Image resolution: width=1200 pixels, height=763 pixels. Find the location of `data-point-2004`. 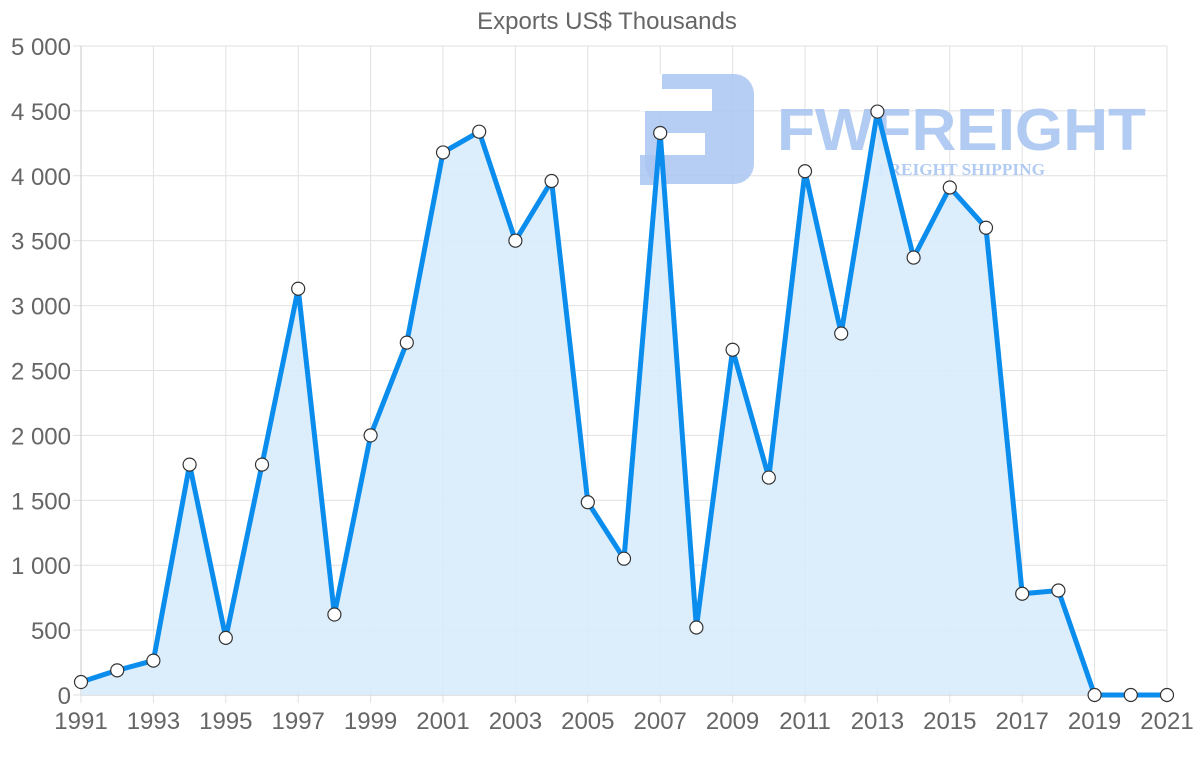

data-point-2004 is located at coordinates (551, 181).